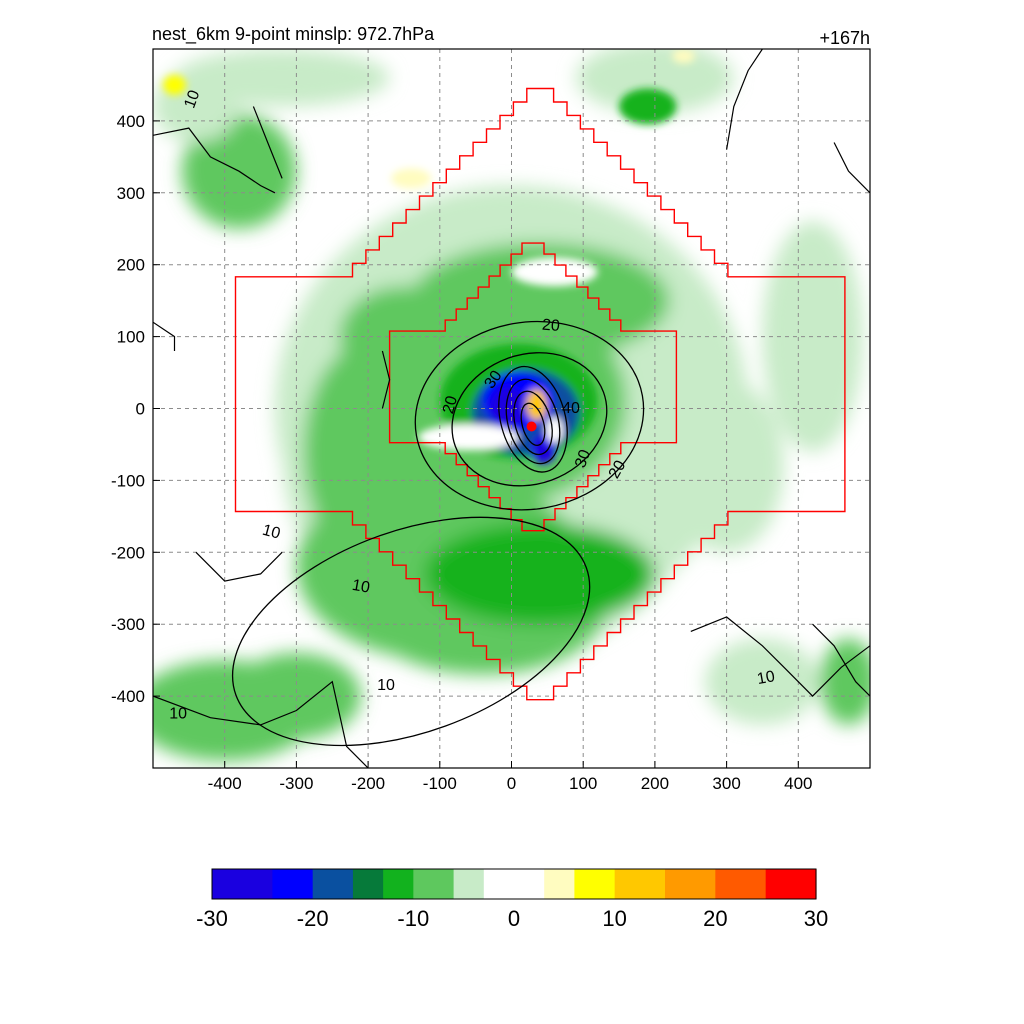 This screenshot has height=1024, width=1024. What do you see at coordinates (816, 918) in the screenshot?
I see `colorbar-tick-label: 30` at bounding box center [816, 918].